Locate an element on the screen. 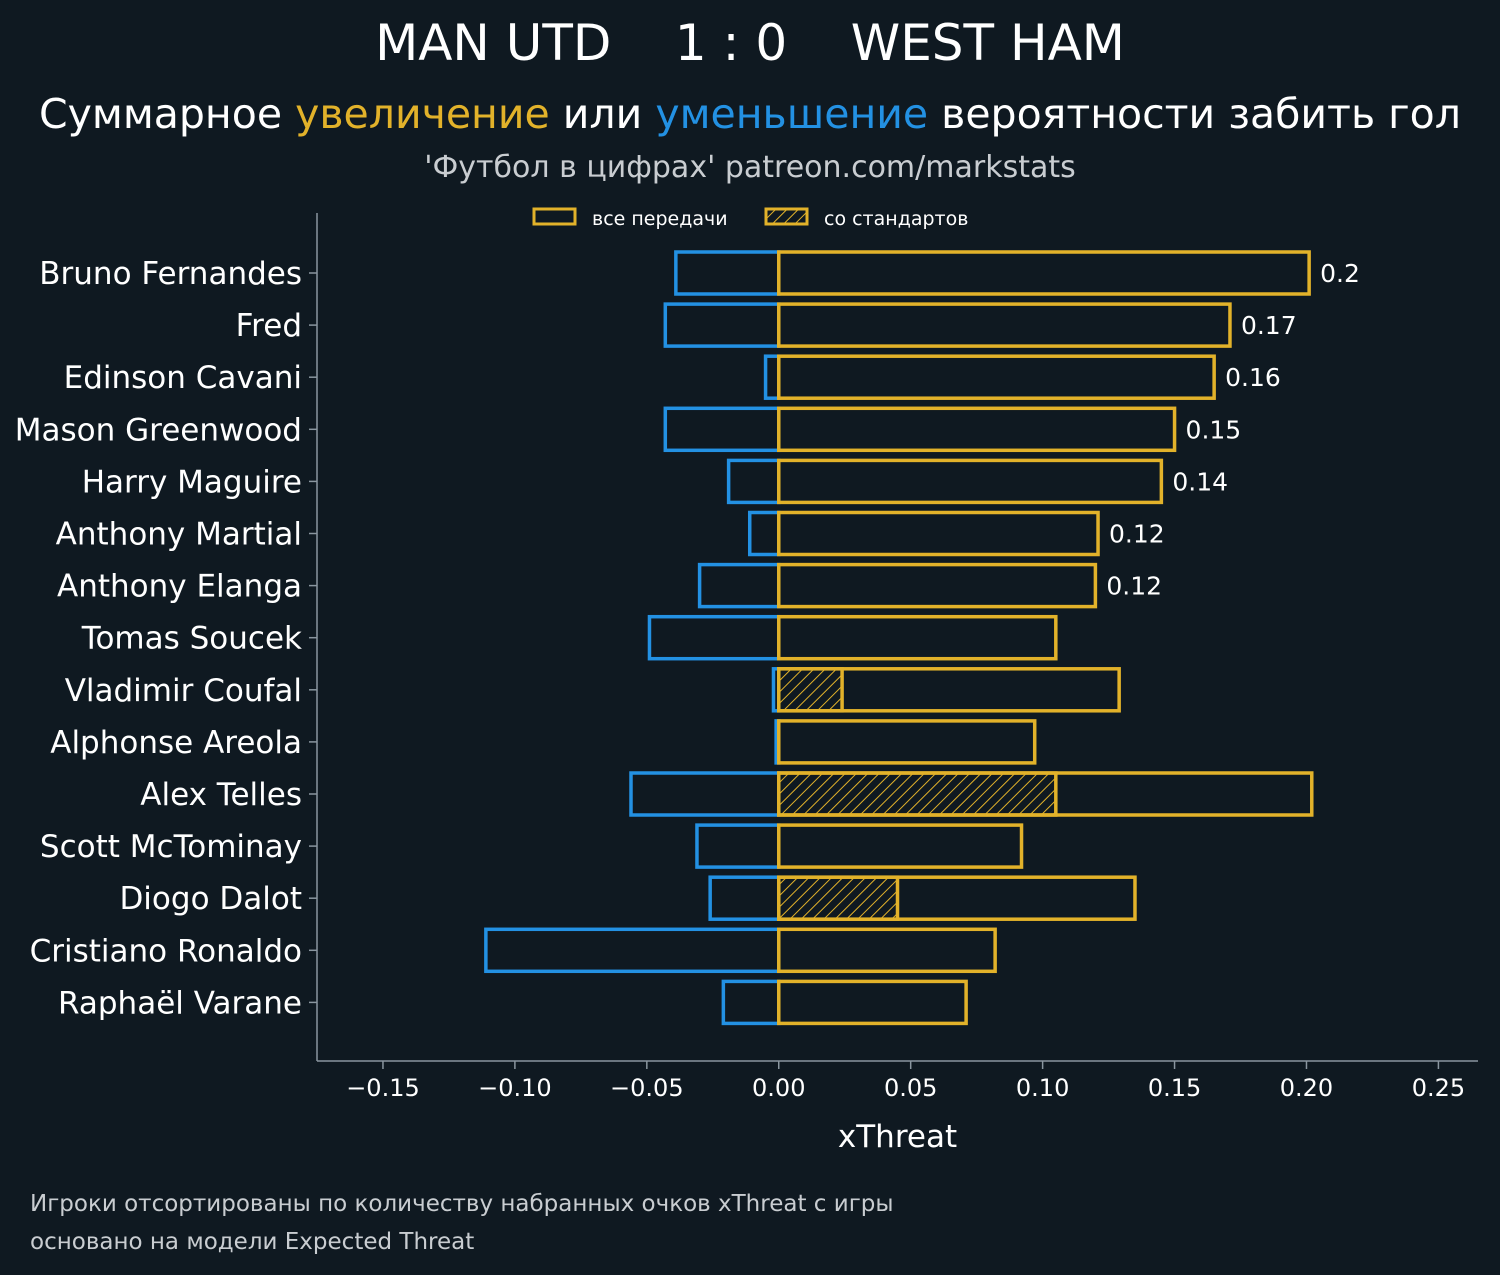  bar-value-label: 0.17 is located at coordinates (1269, 325).